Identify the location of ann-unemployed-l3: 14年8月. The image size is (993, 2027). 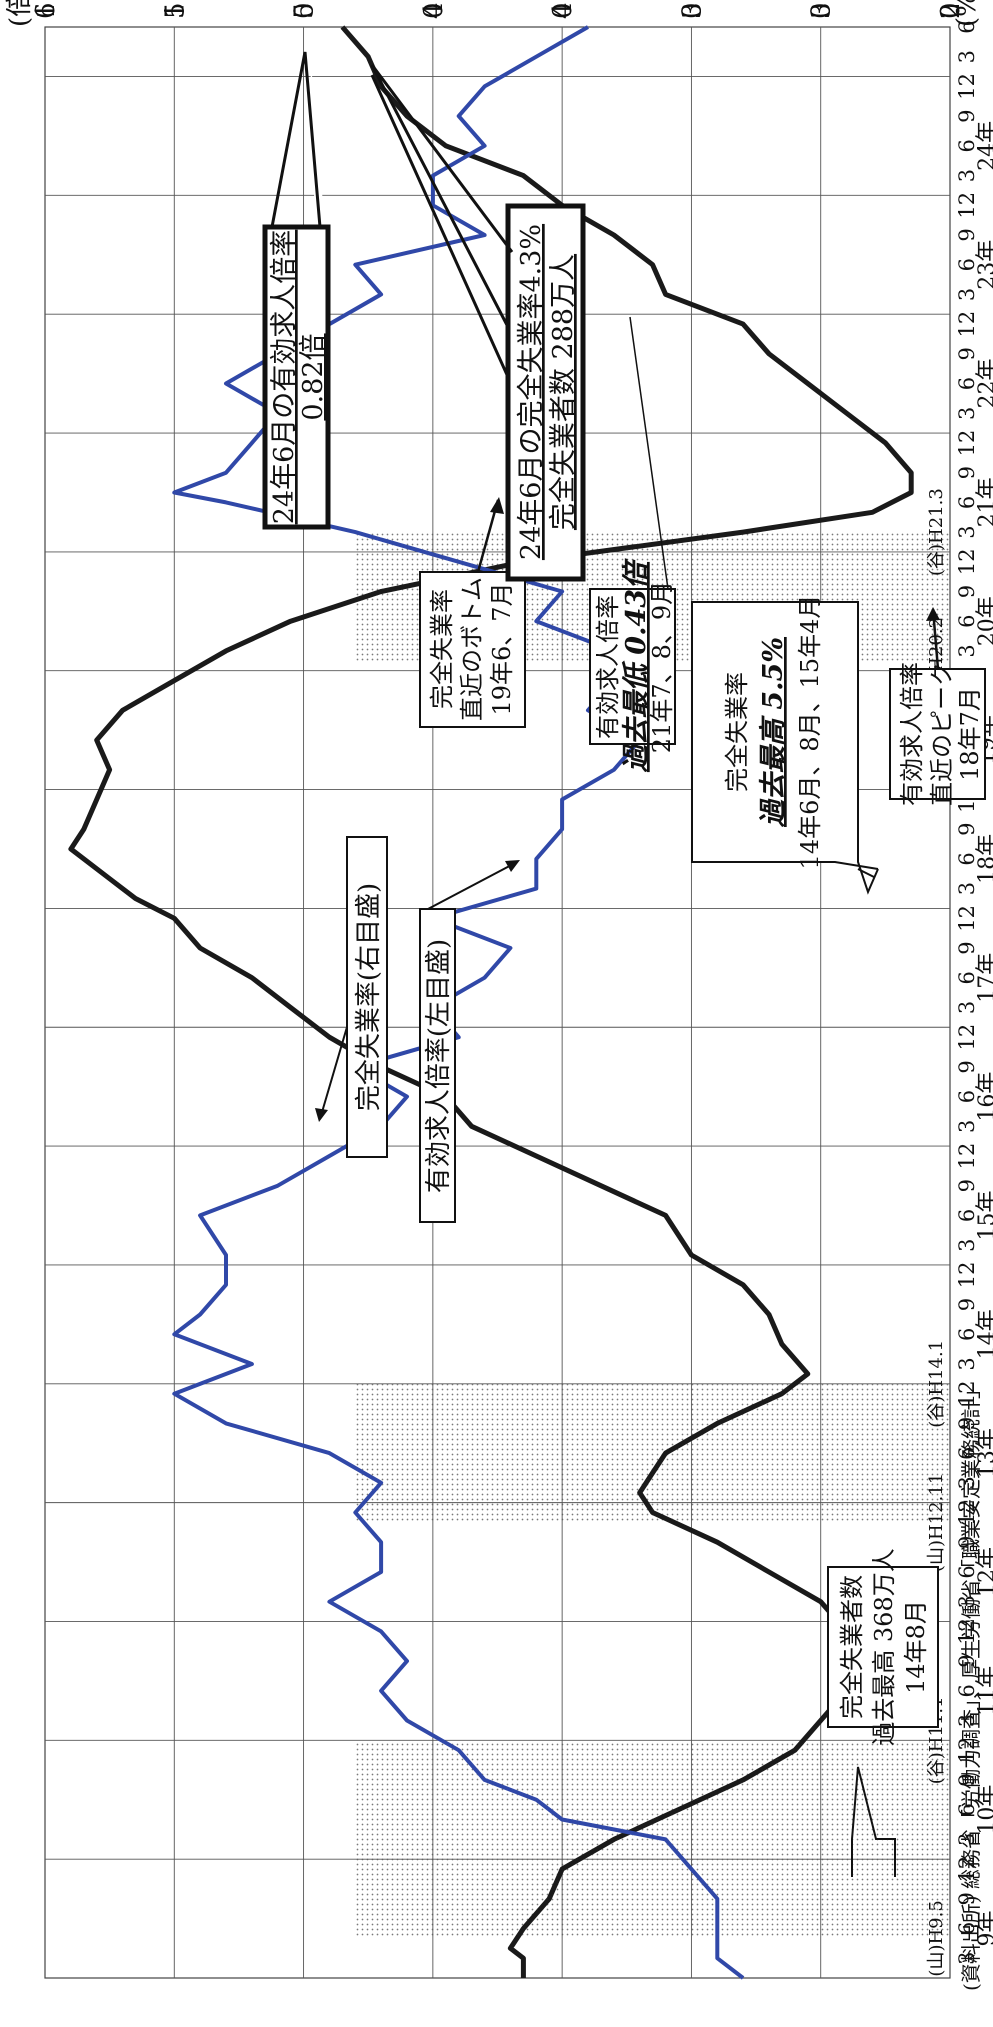
(916, 1647).